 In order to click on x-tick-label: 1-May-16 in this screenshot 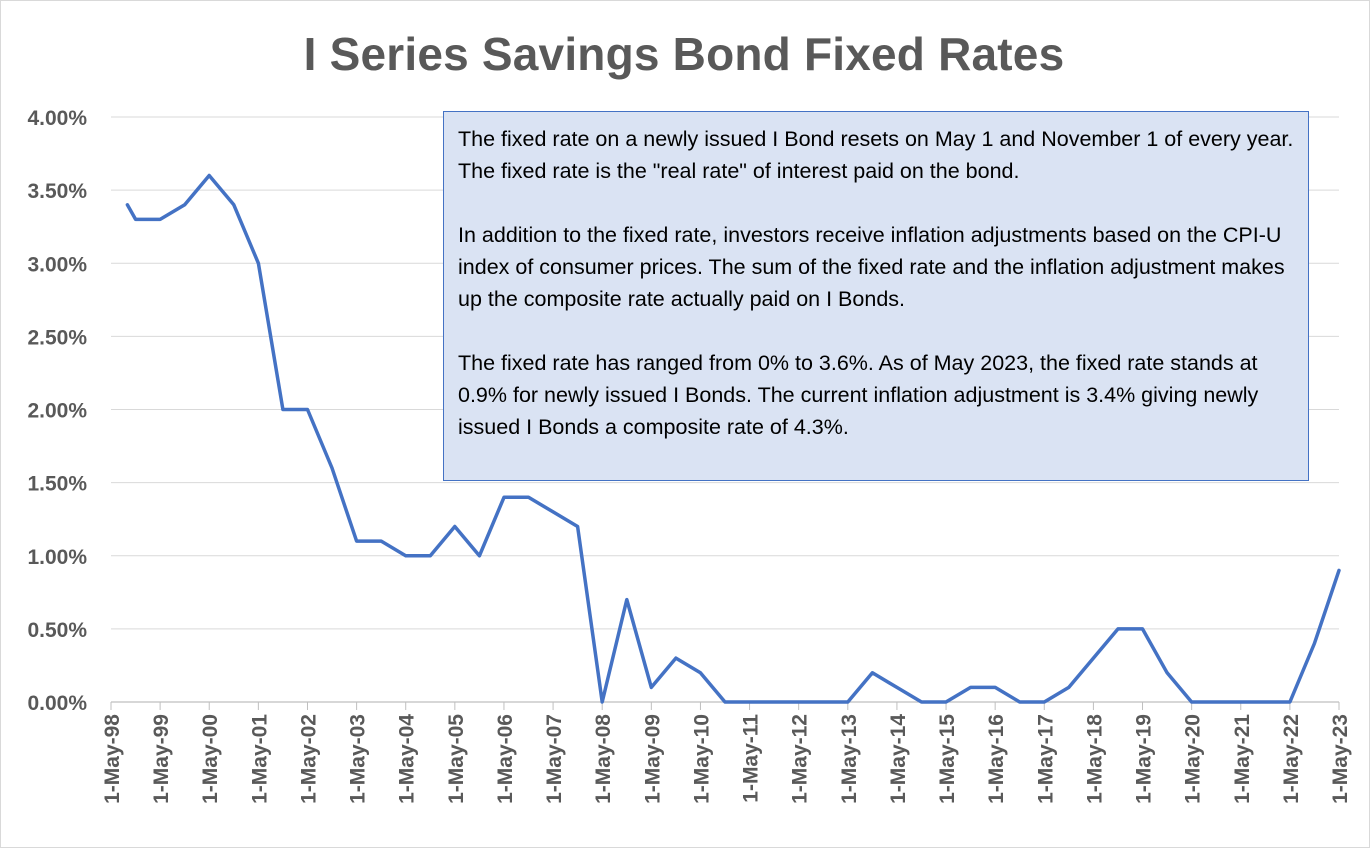, I will do `click(996, 759)`.